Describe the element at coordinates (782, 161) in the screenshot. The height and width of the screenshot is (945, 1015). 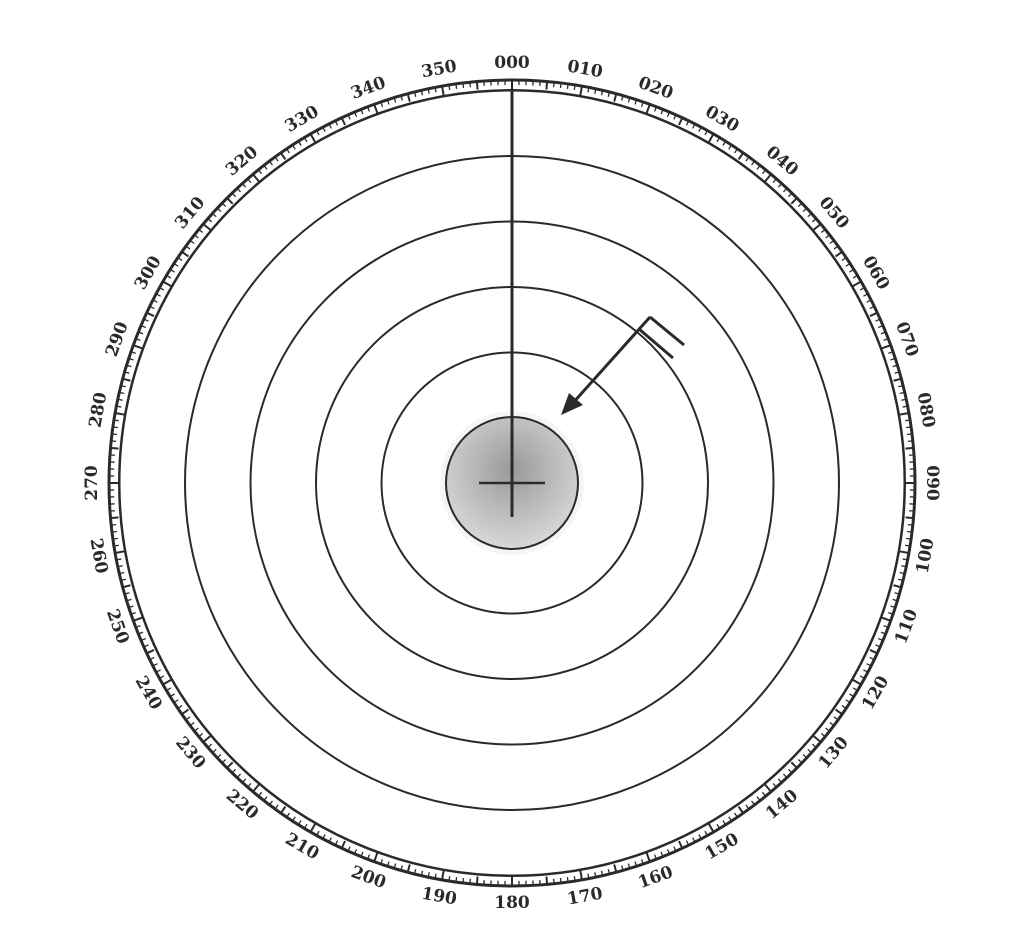
I see `bearing-label: 040` at that location.